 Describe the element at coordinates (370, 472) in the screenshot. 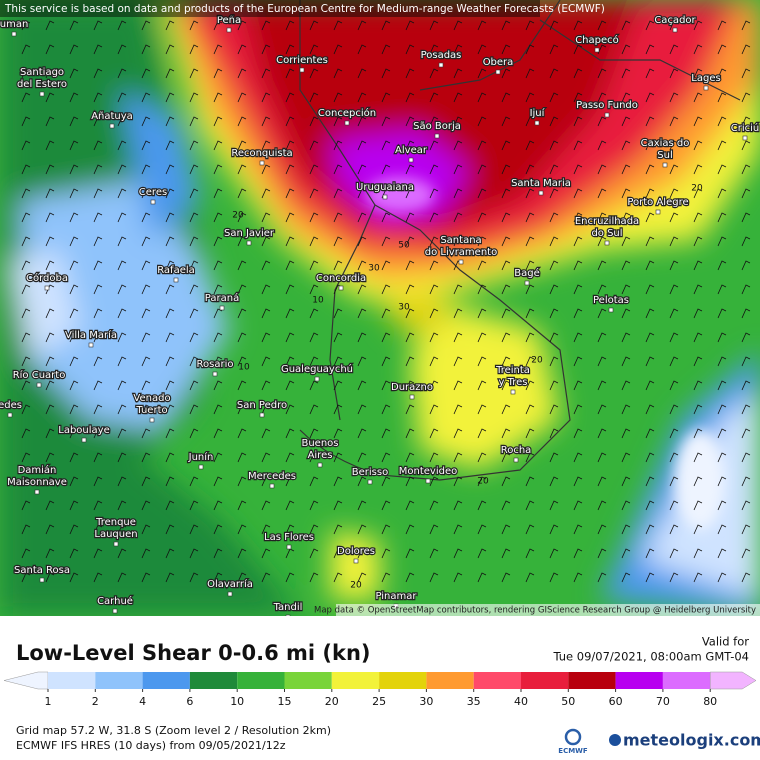

I see `city-label: Berisso` at that location.